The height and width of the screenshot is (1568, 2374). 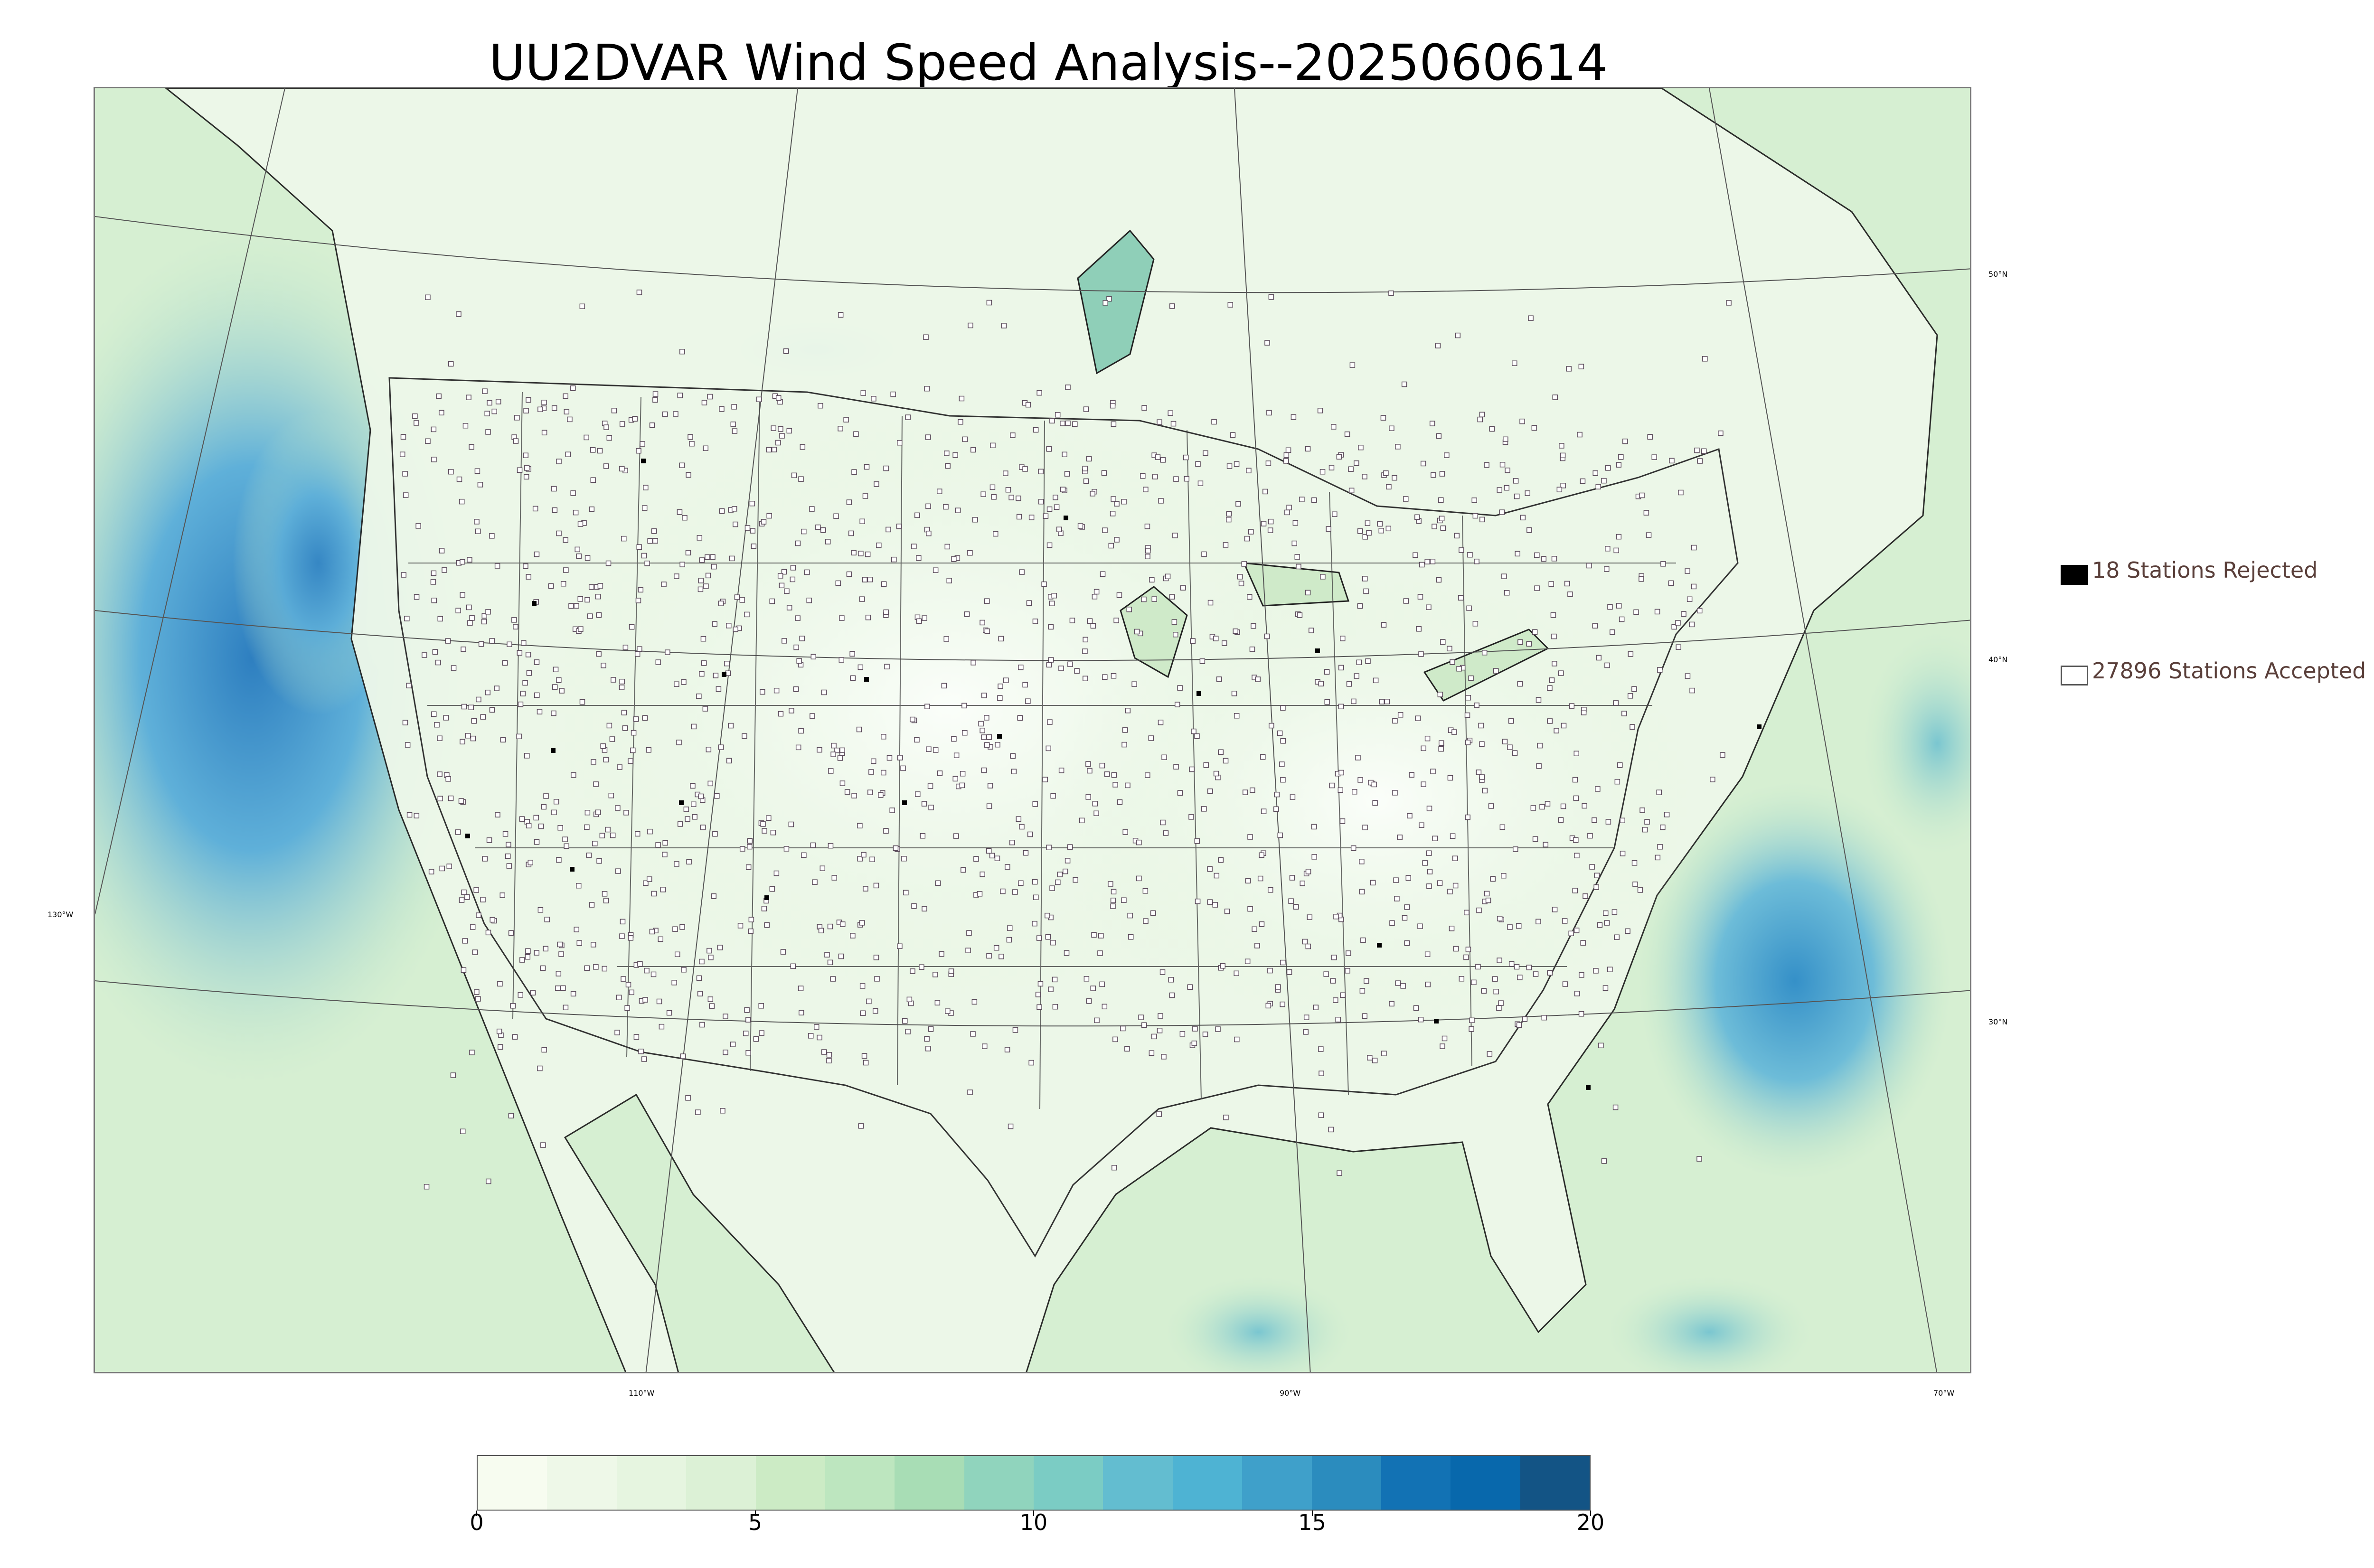 What do you see at coordinates (790, 1483) in the screenshot?
I see `colorbar-segment` at bounding box center [790, 1483].